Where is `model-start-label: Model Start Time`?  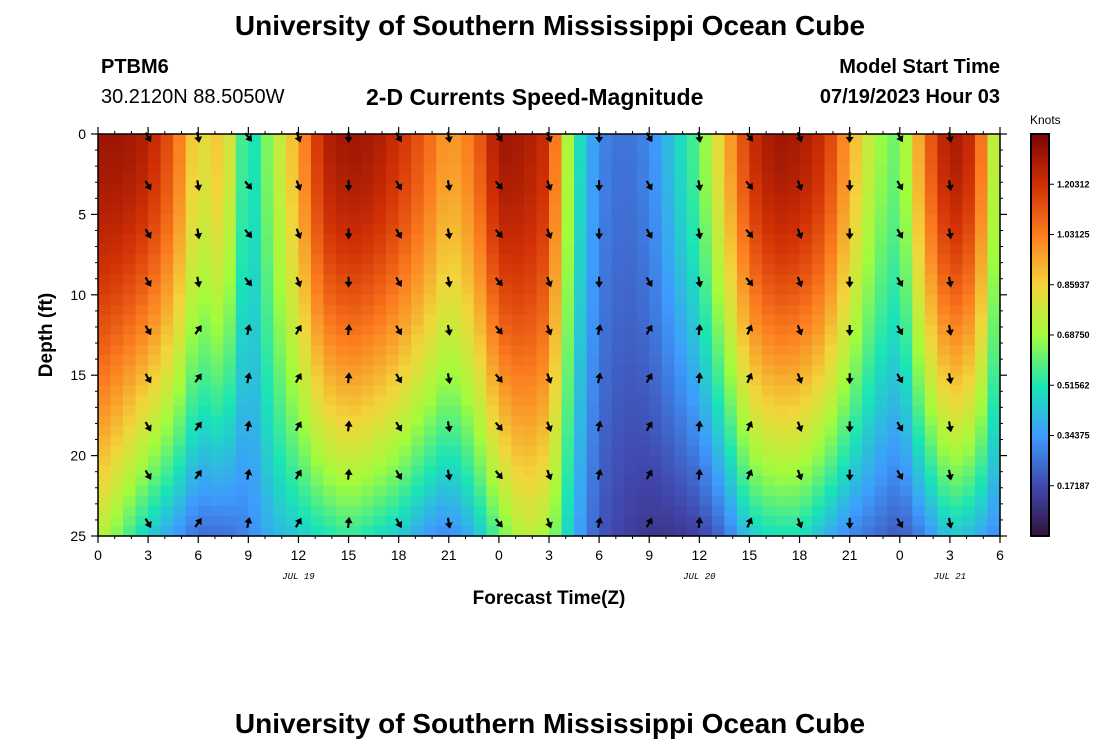
model-start-label: Model Start Time is located at coordinates (919, 67).